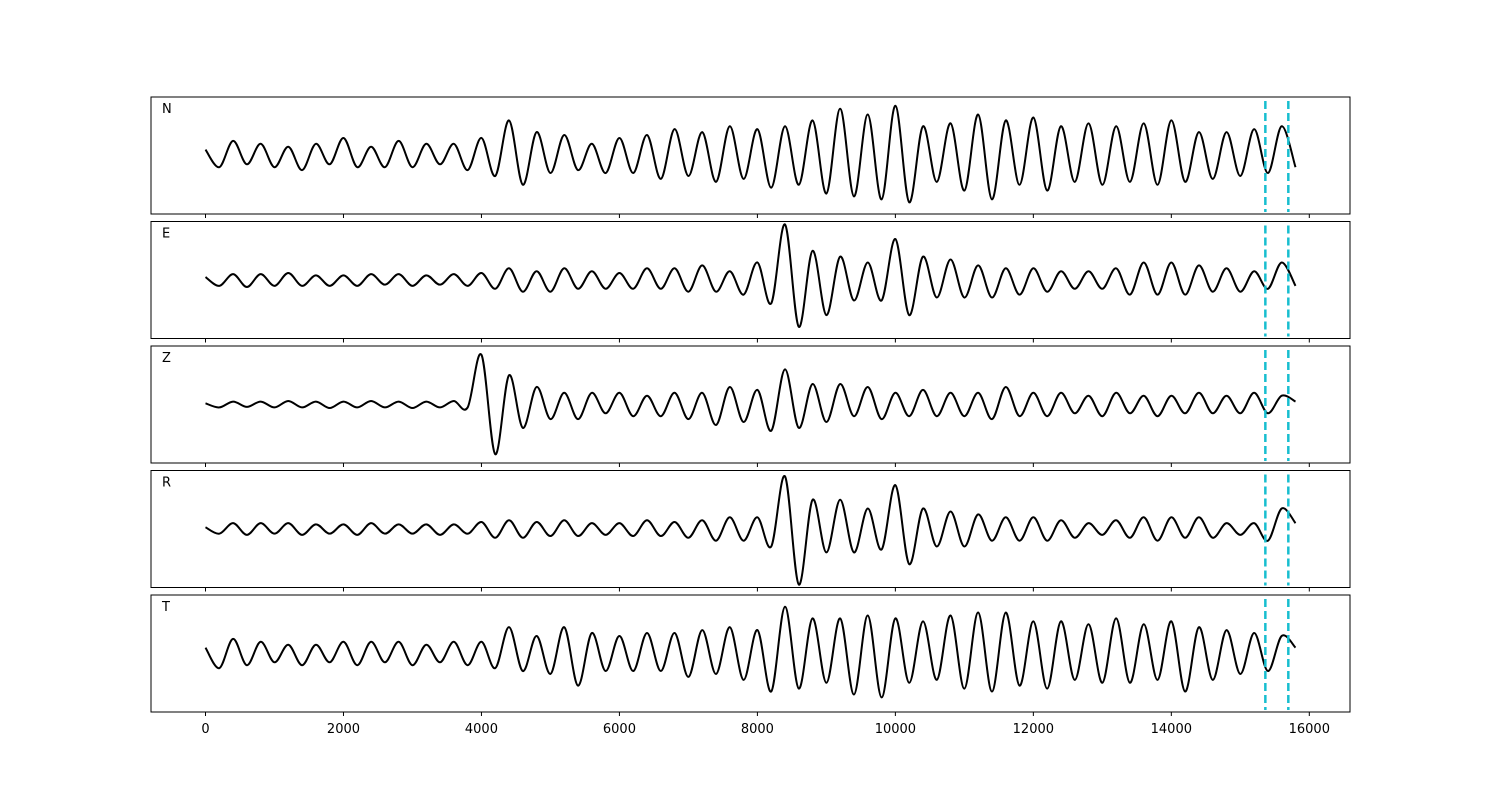 The image size is (1500, 804). Describe the element at coordinates (1309, 729) in the screenshot. I see `x-tick-label: 16000` at that location.